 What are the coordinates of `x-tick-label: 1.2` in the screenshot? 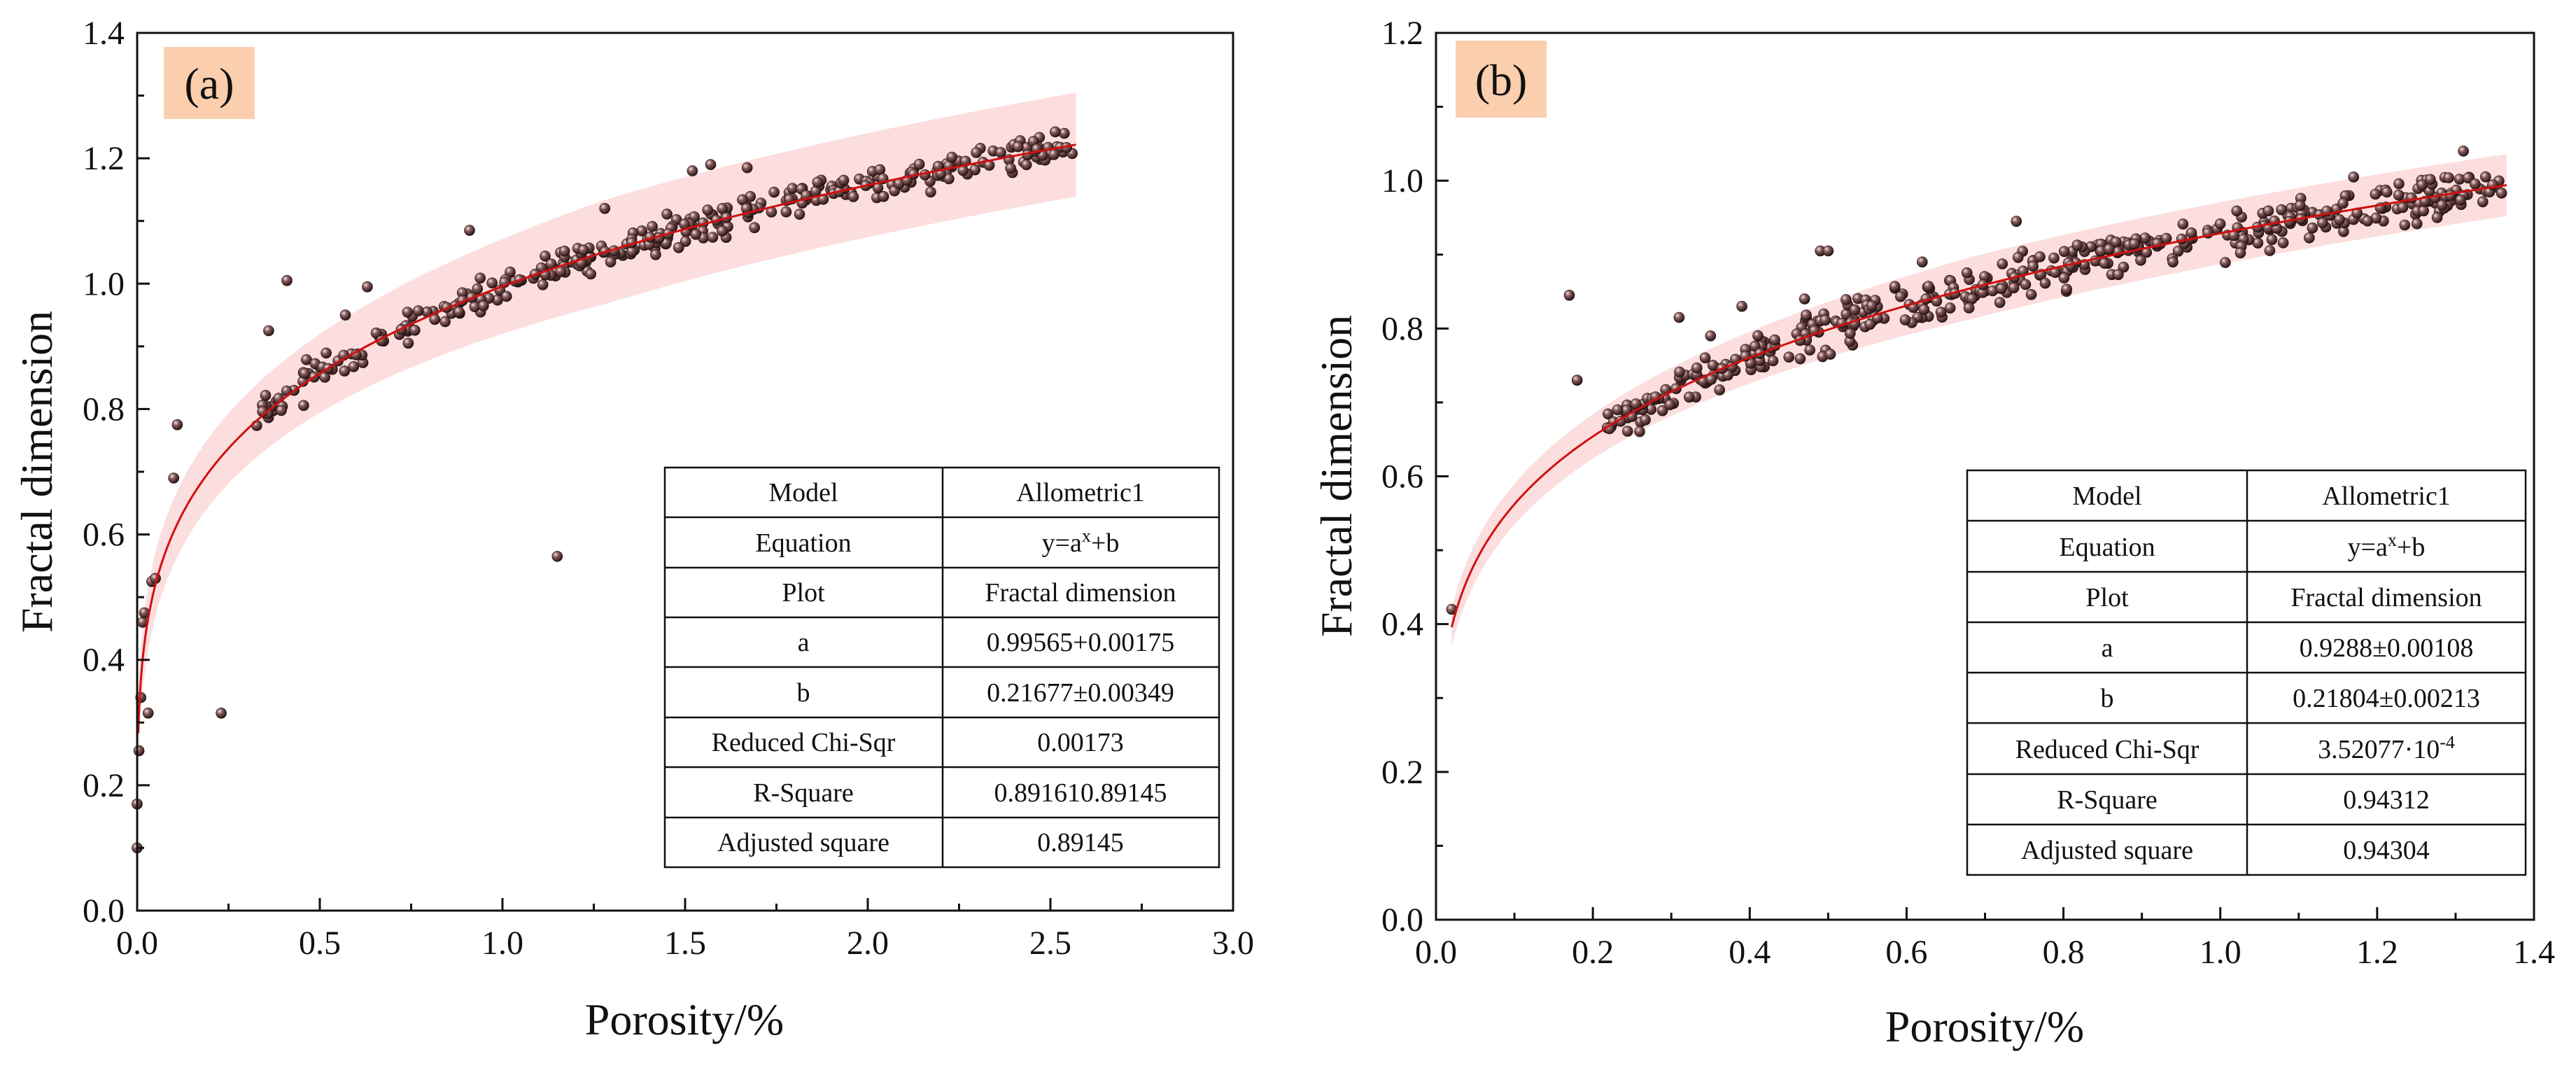 It's located at (2377, 952).